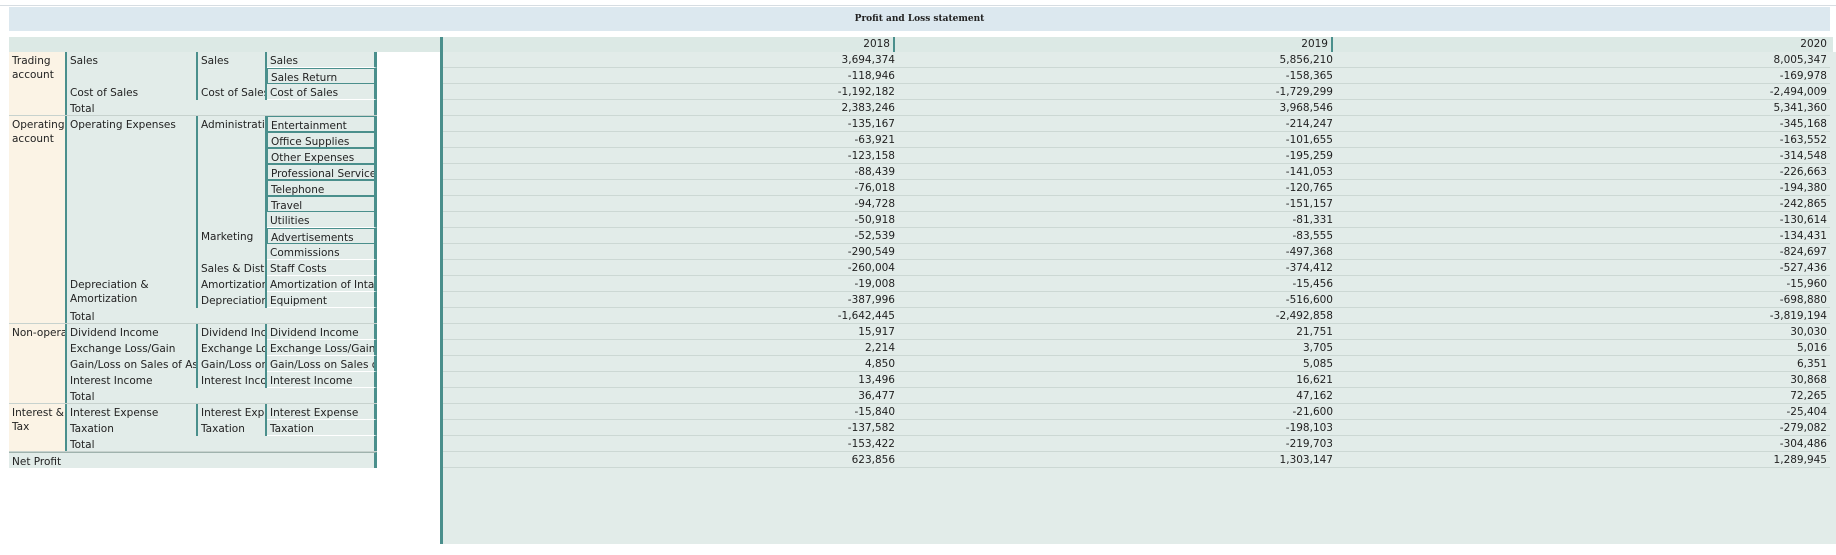 Image resolution: width=1836 pixels, height=555 pixels. What do you see at coordinates (322, 172) in the screenshot?
I see `l4-row: Professional Services` at bounding box center [322, 172].